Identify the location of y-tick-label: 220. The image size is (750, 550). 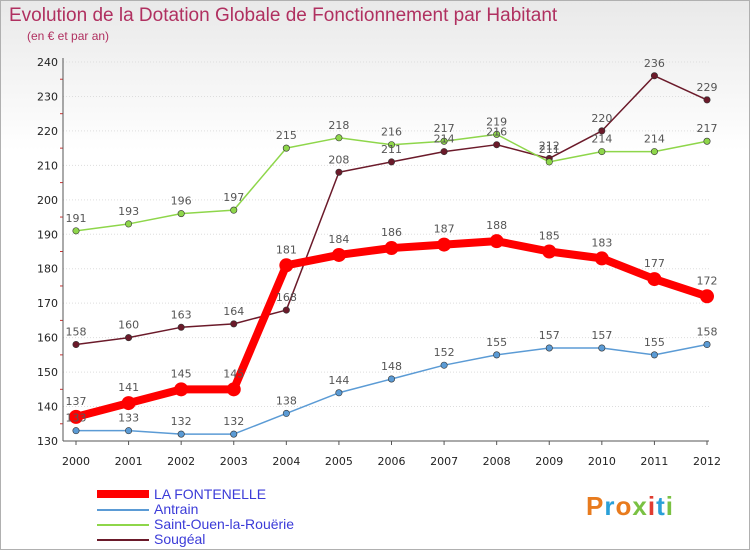
(47, 131).